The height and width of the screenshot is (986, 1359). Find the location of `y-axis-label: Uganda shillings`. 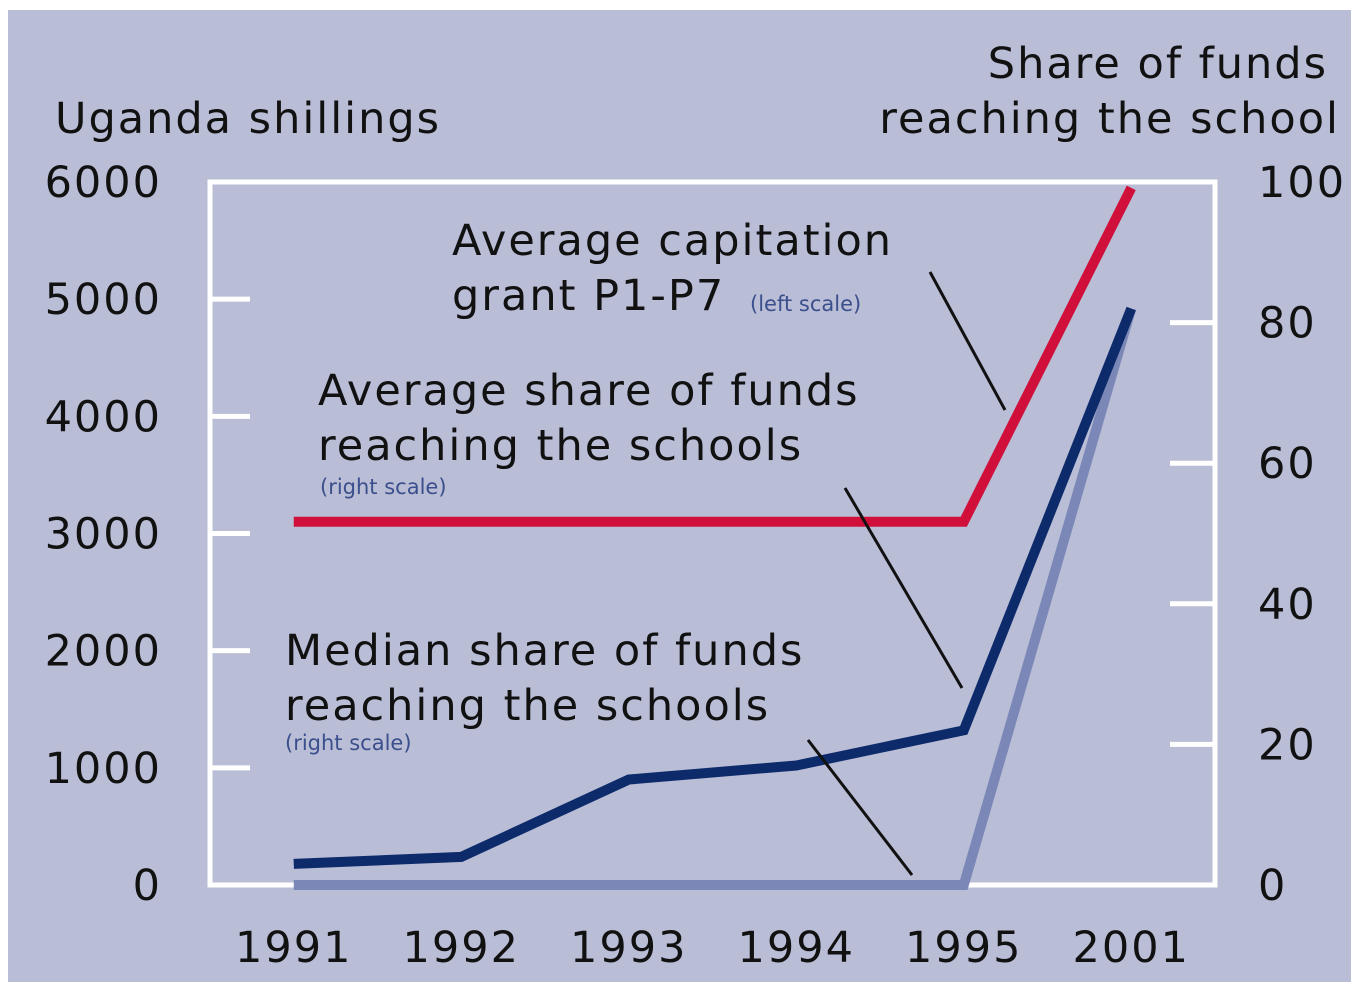

y-axis-label: Uganda shillings is located at coordinates (248, 119).